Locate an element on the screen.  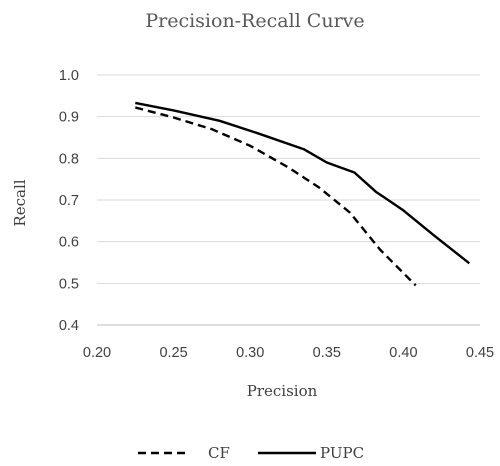
chart-title: Precision-Recall Curve is located at coordinates (254, 21).